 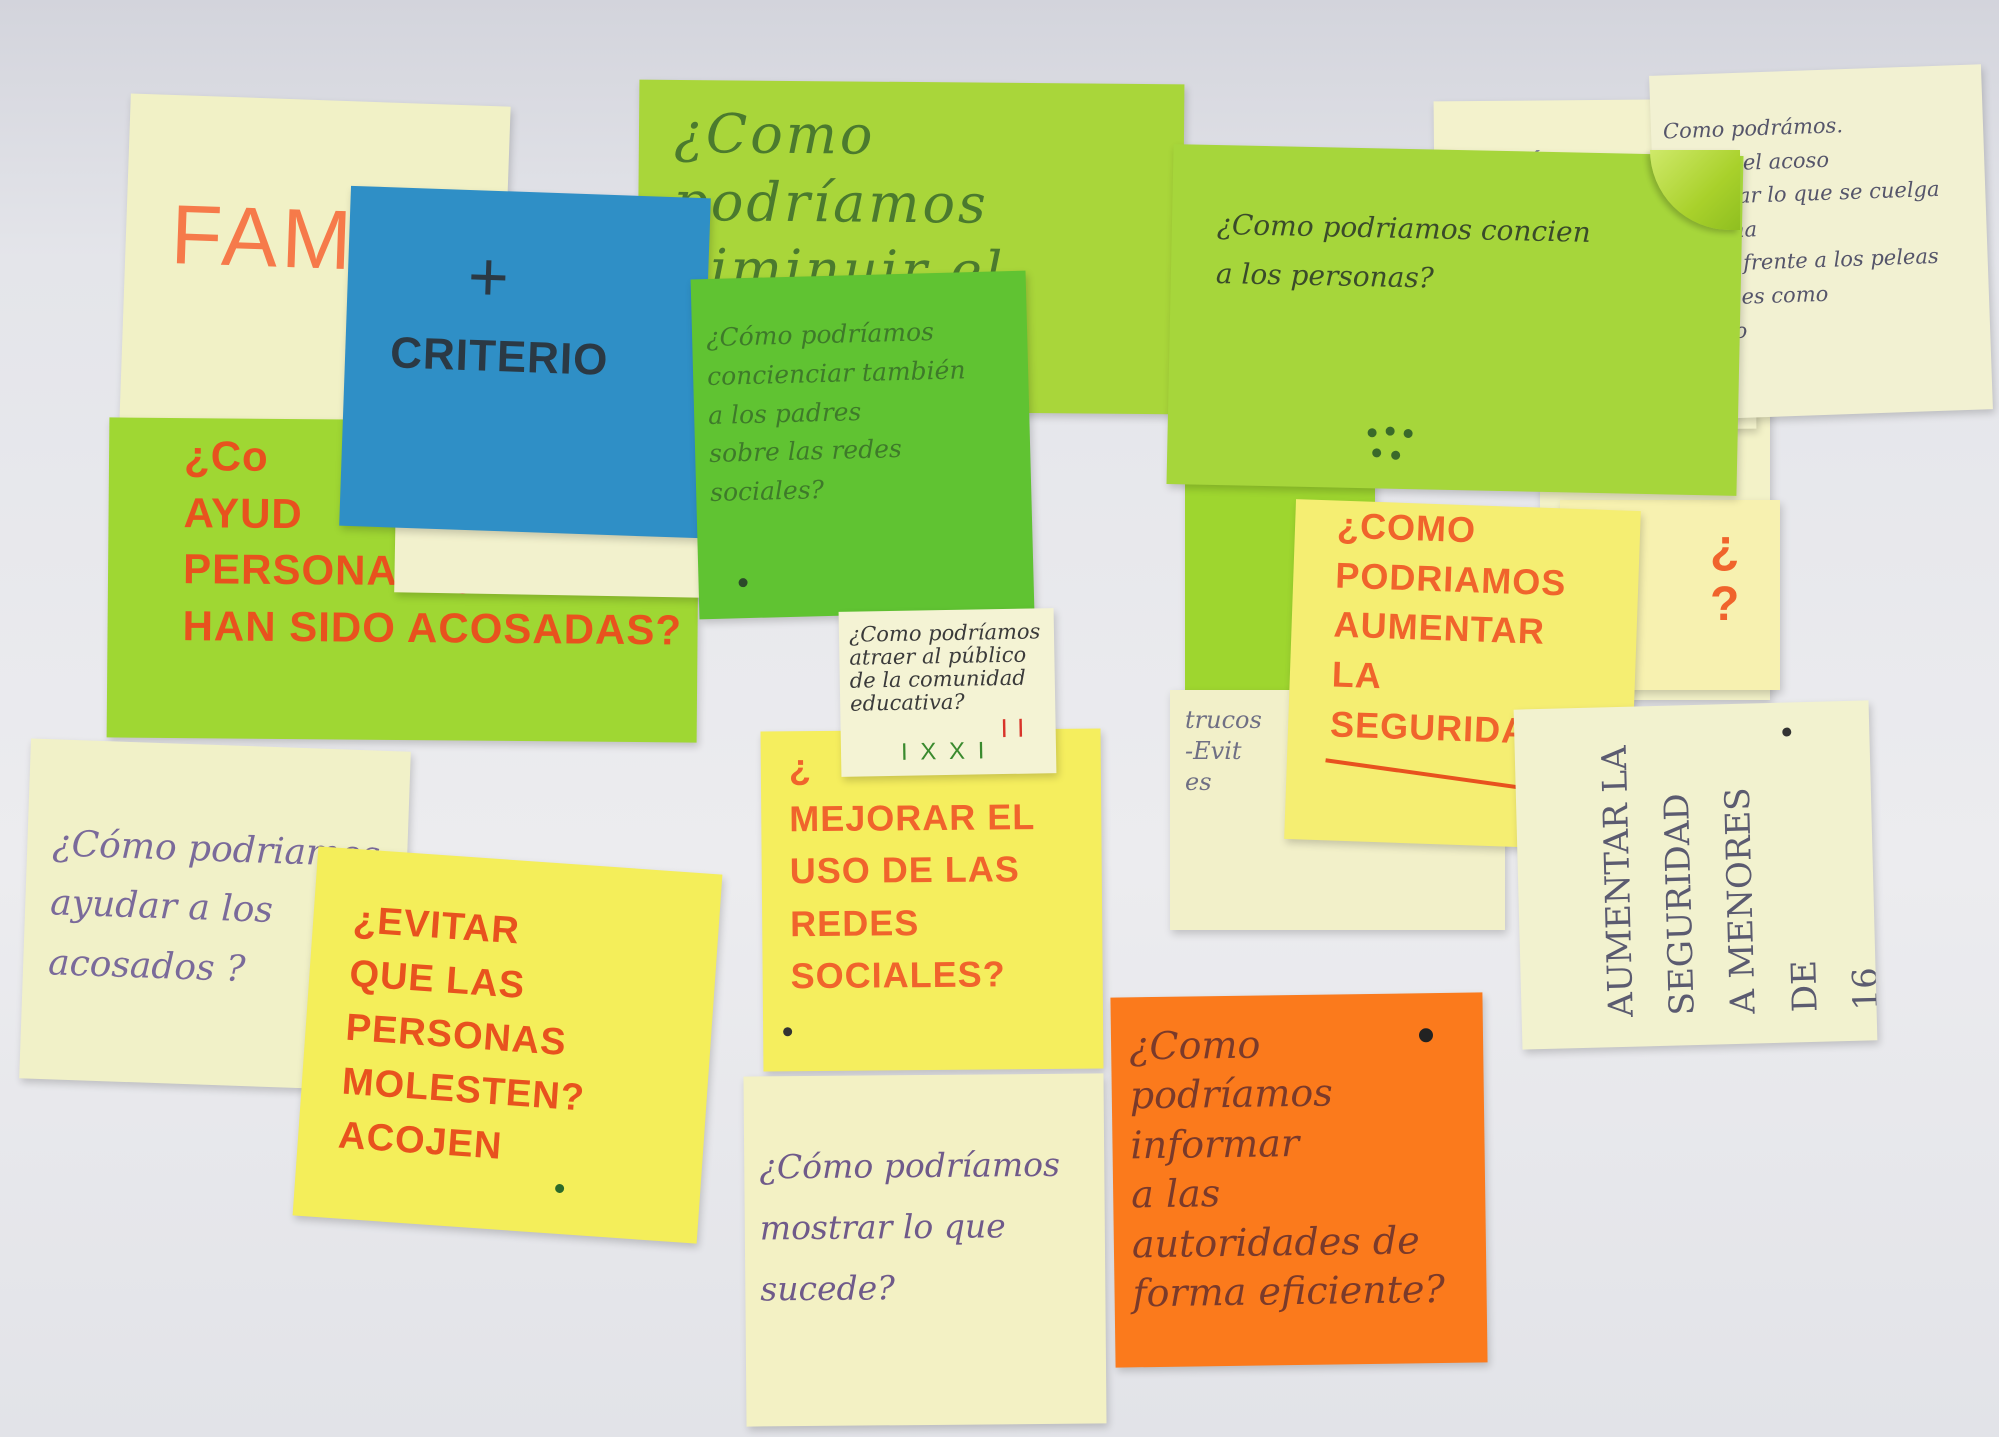 What do you see at coordinates (499, 356) in the screenshot?
I see `note-text: CRITERIO` at bounding box center [499, 356].